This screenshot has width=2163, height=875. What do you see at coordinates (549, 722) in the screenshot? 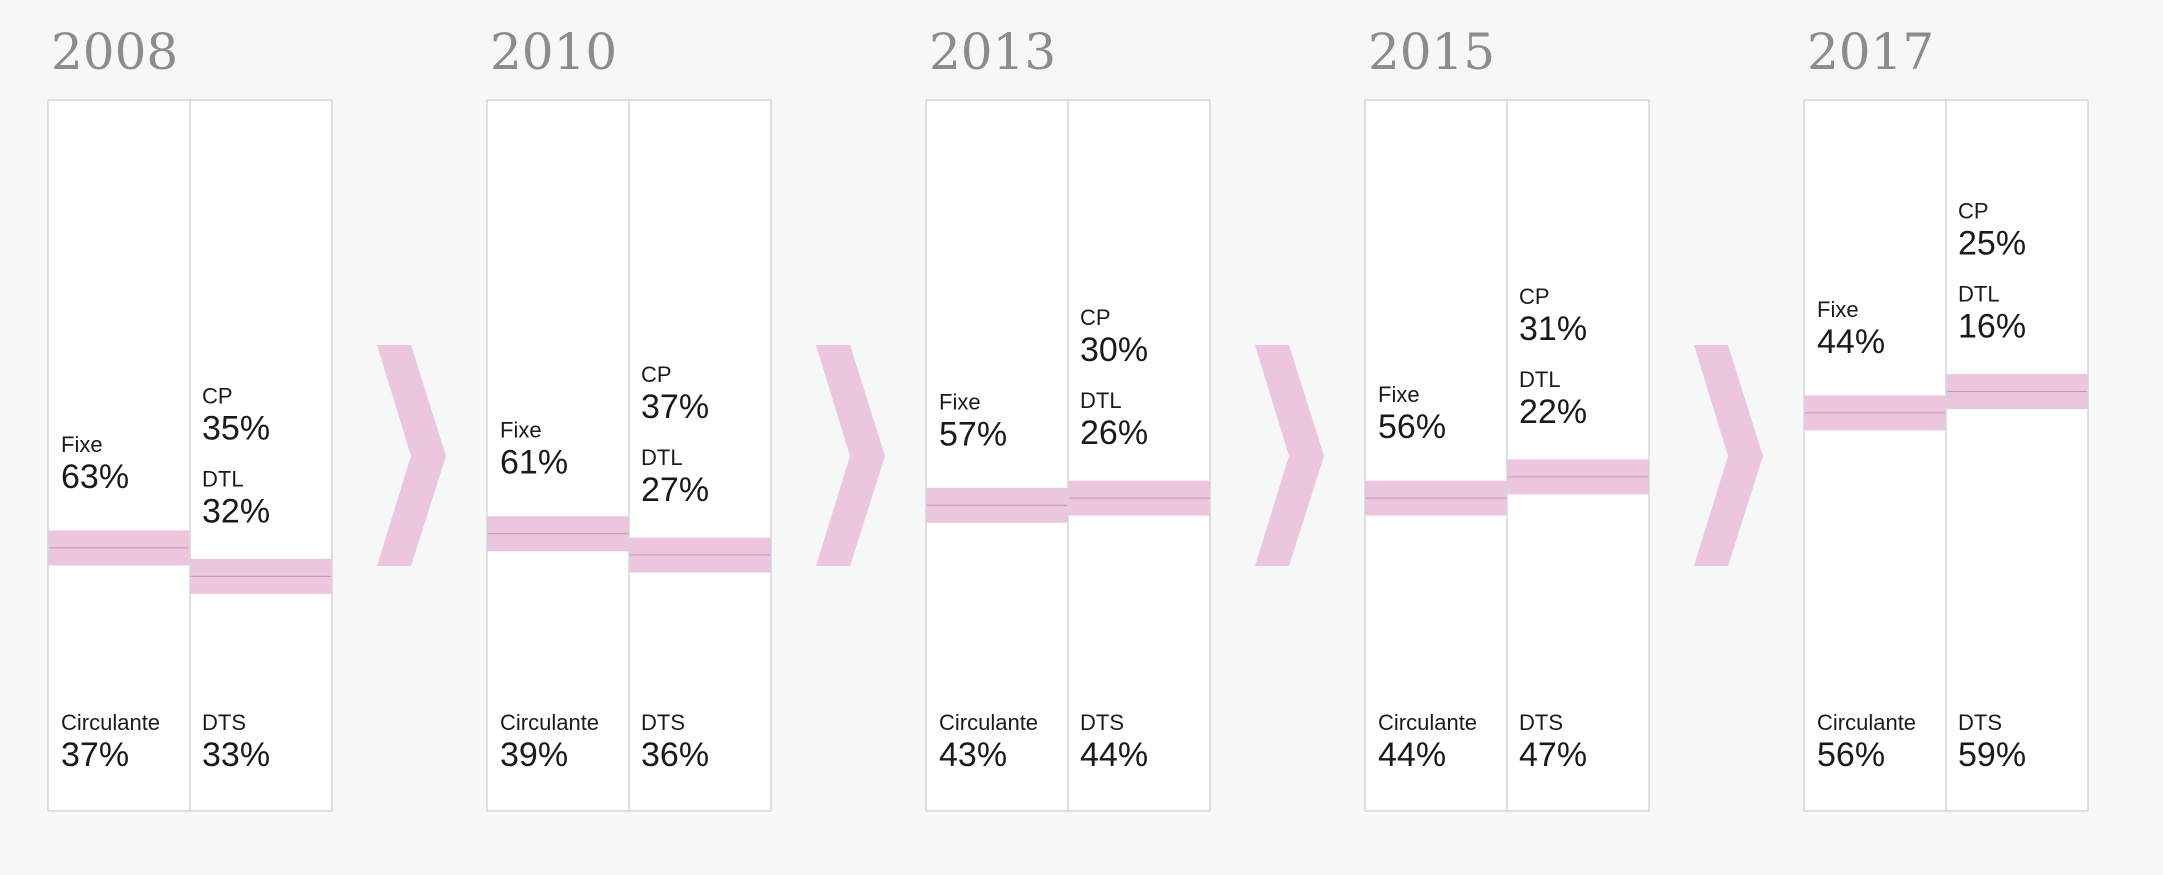
I see `circulante-label-2010: Circulante` at bounding box center [549, 722].